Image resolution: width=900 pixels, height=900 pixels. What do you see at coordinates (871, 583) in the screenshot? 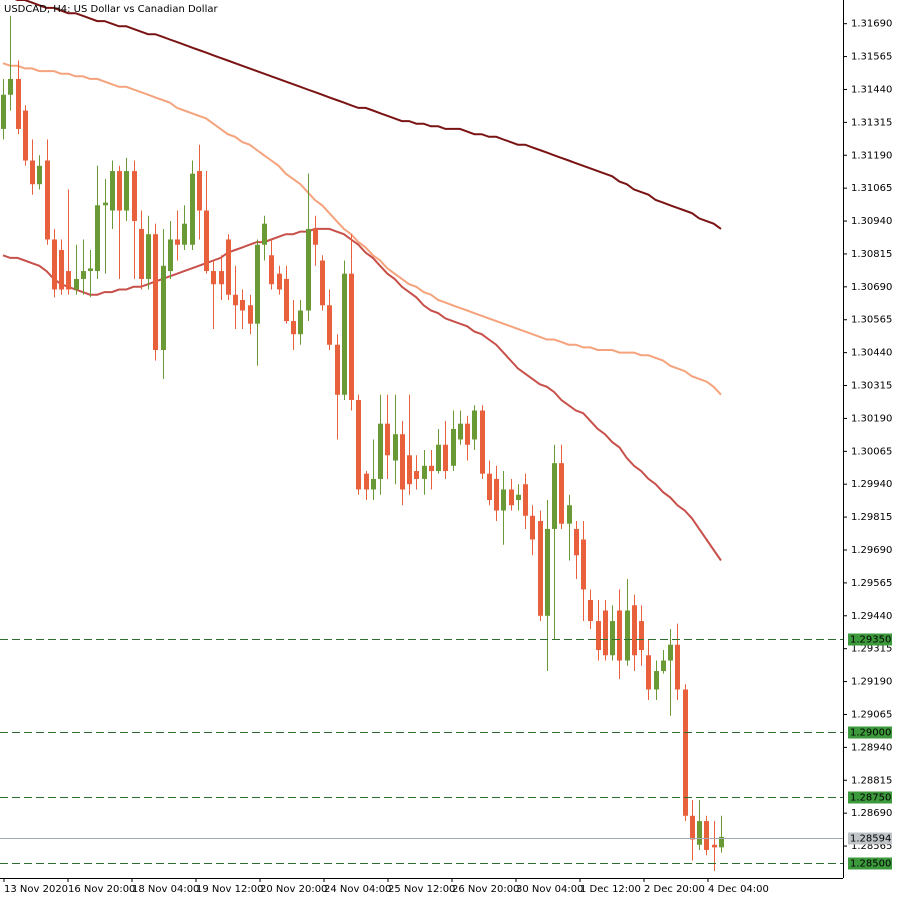
I see `y-tick-label: 1.29565` at bounding box center [871, 583].